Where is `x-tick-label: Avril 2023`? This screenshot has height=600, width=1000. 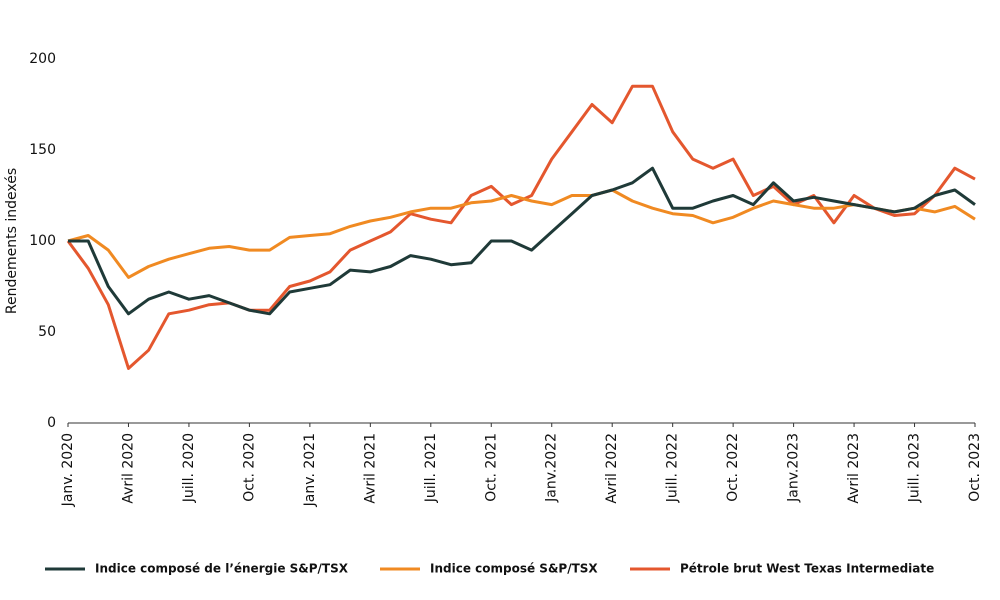
x-tick-label: Avril 2023 is located at coordinates (854, 468).